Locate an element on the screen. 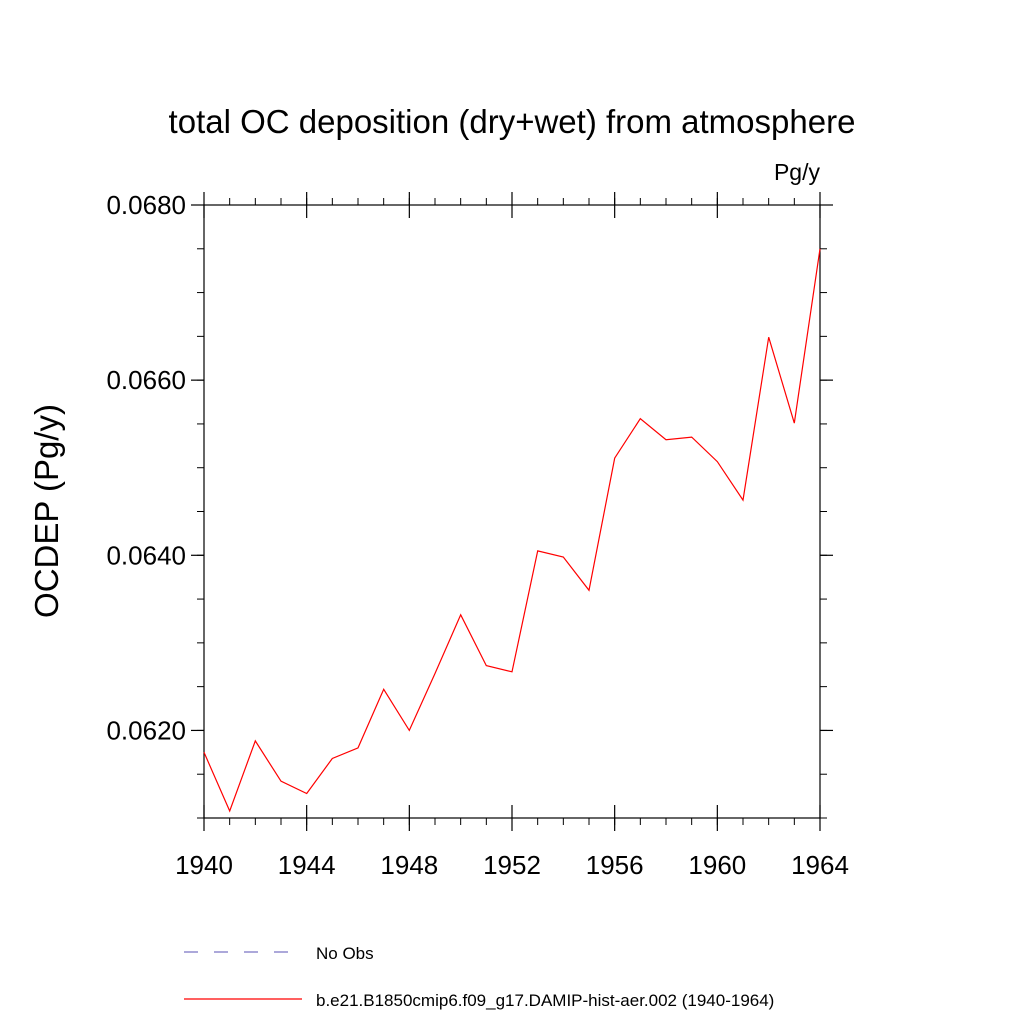  x-tick-label: 1940 is located at coordinates (204, 865).